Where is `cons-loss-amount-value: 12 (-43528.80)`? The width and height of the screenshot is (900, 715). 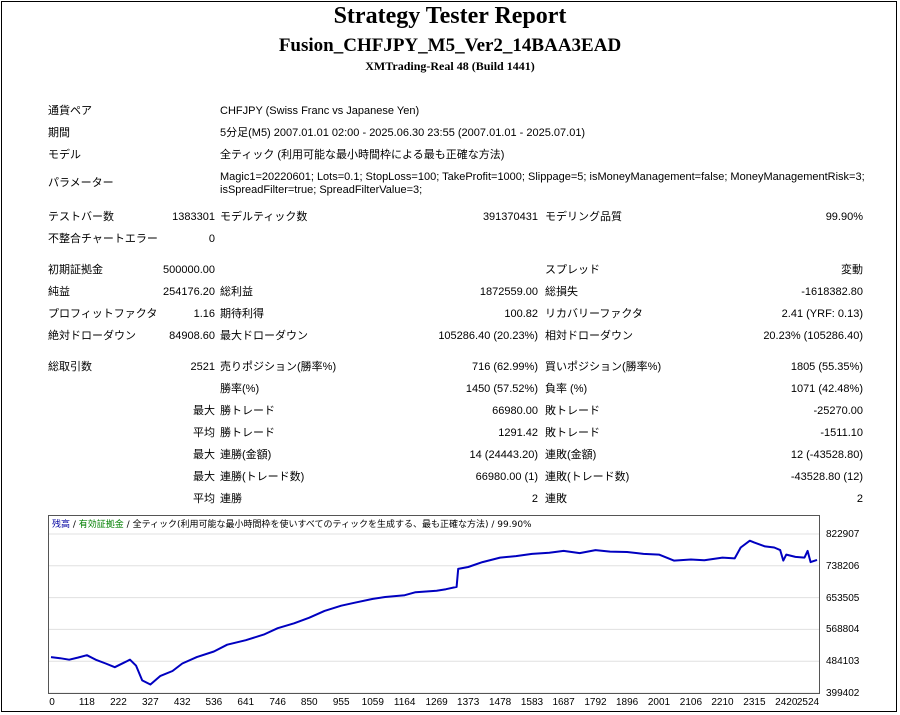
cons-loss-amount-value: 12 (-43528.80) is located at coordinates (826, 455).